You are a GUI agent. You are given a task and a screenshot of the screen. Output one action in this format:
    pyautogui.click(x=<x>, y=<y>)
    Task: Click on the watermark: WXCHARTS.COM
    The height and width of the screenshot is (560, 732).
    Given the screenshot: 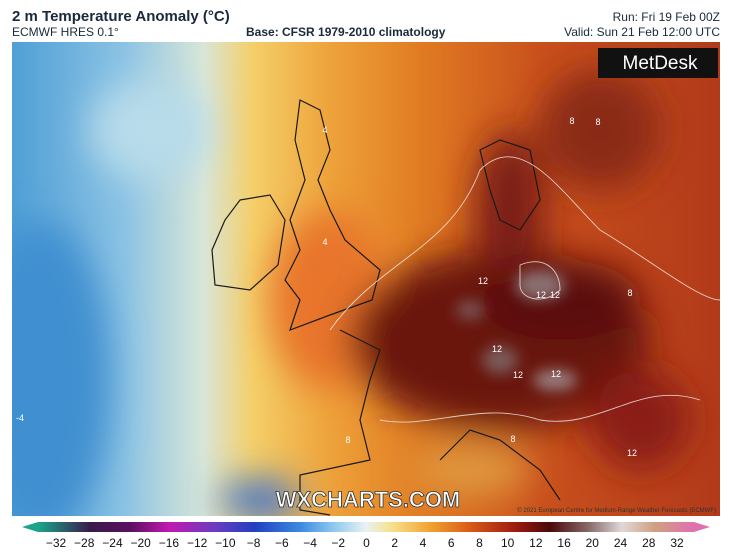 What is the action you would take?
    pyautogui.click(x=368, y=499)
    